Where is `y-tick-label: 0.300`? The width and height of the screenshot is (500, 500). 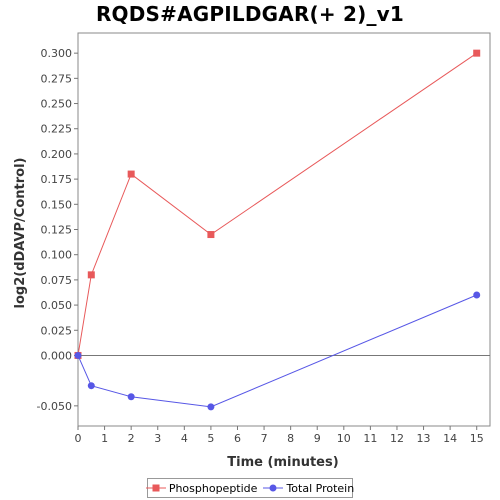 y-tick-label: 0.300 is located at coordinates (57, 53).